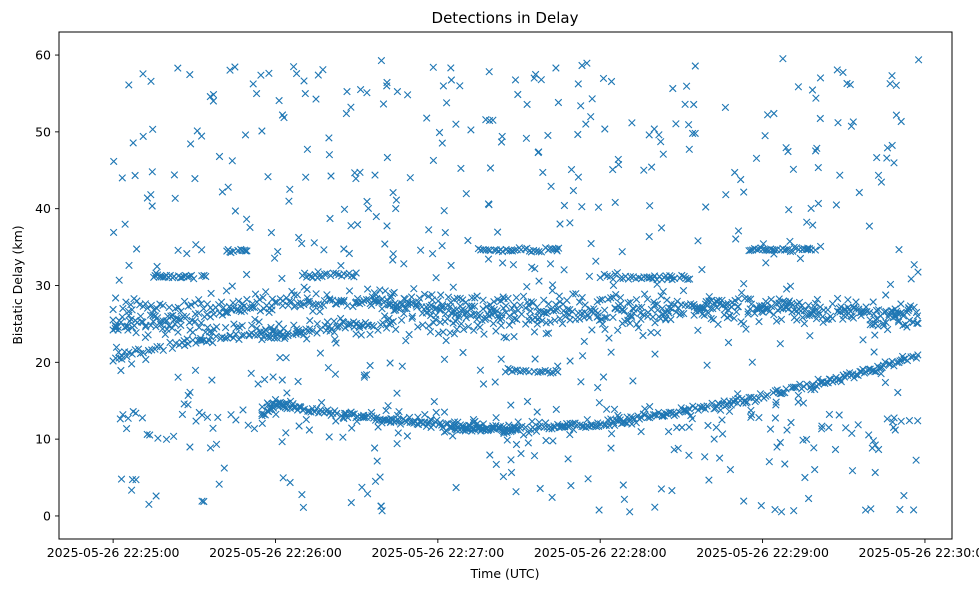  I want to click on x-tick-label: 2025-05-26 22:30:00, so click(919, 552).